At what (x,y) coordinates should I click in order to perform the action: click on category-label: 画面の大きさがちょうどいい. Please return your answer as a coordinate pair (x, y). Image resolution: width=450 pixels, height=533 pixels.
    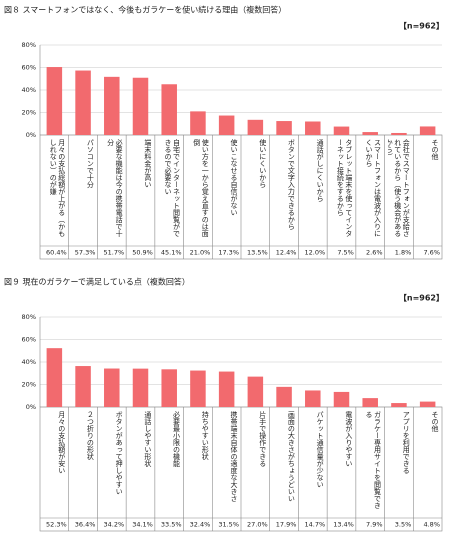
    Looking at the image, I should click on (291, 456).